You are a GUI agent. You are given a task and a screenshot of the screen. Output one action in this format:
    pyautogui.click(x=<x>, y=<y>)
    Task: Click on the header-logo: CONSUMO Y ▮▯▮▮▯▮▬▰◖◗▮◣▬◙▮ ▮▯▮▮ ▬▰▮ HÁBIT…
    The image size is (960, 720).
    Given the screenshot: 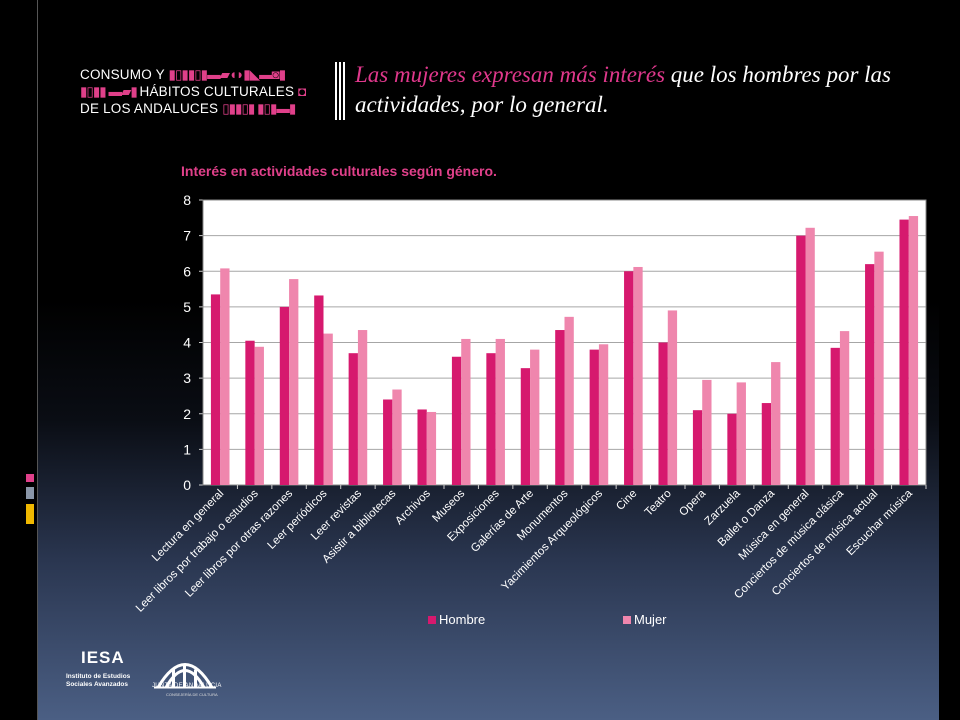 What is the action you would take?
    pyautogui.click(x=193, y=91)
    